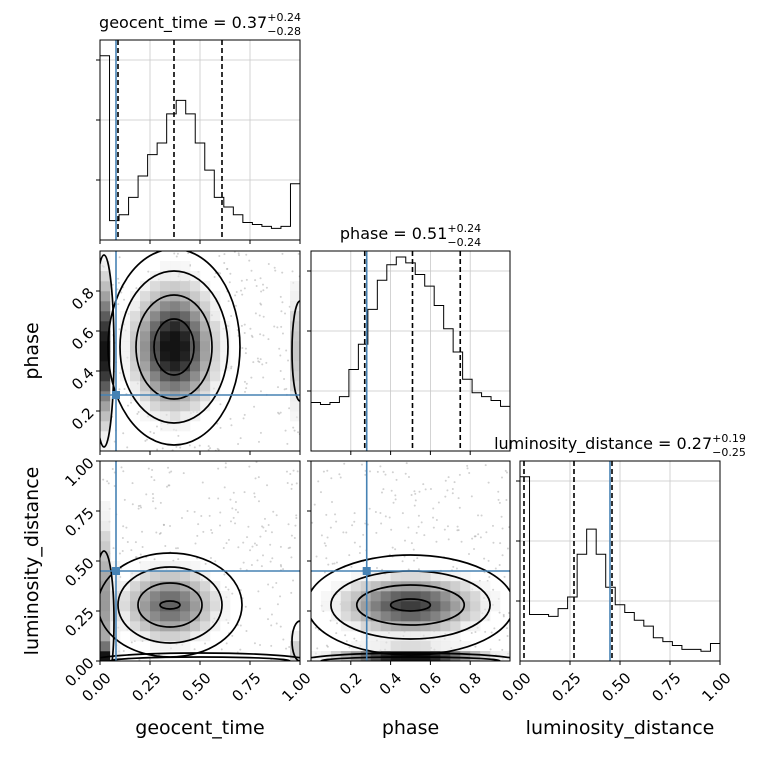 Image resolution: width=760 pixels, height=760 pixels. What do you see at coordinates (391, 684) in the screenshot?
I see `x-tick-label-phase: 0.4` at bounding box center [391, 684].